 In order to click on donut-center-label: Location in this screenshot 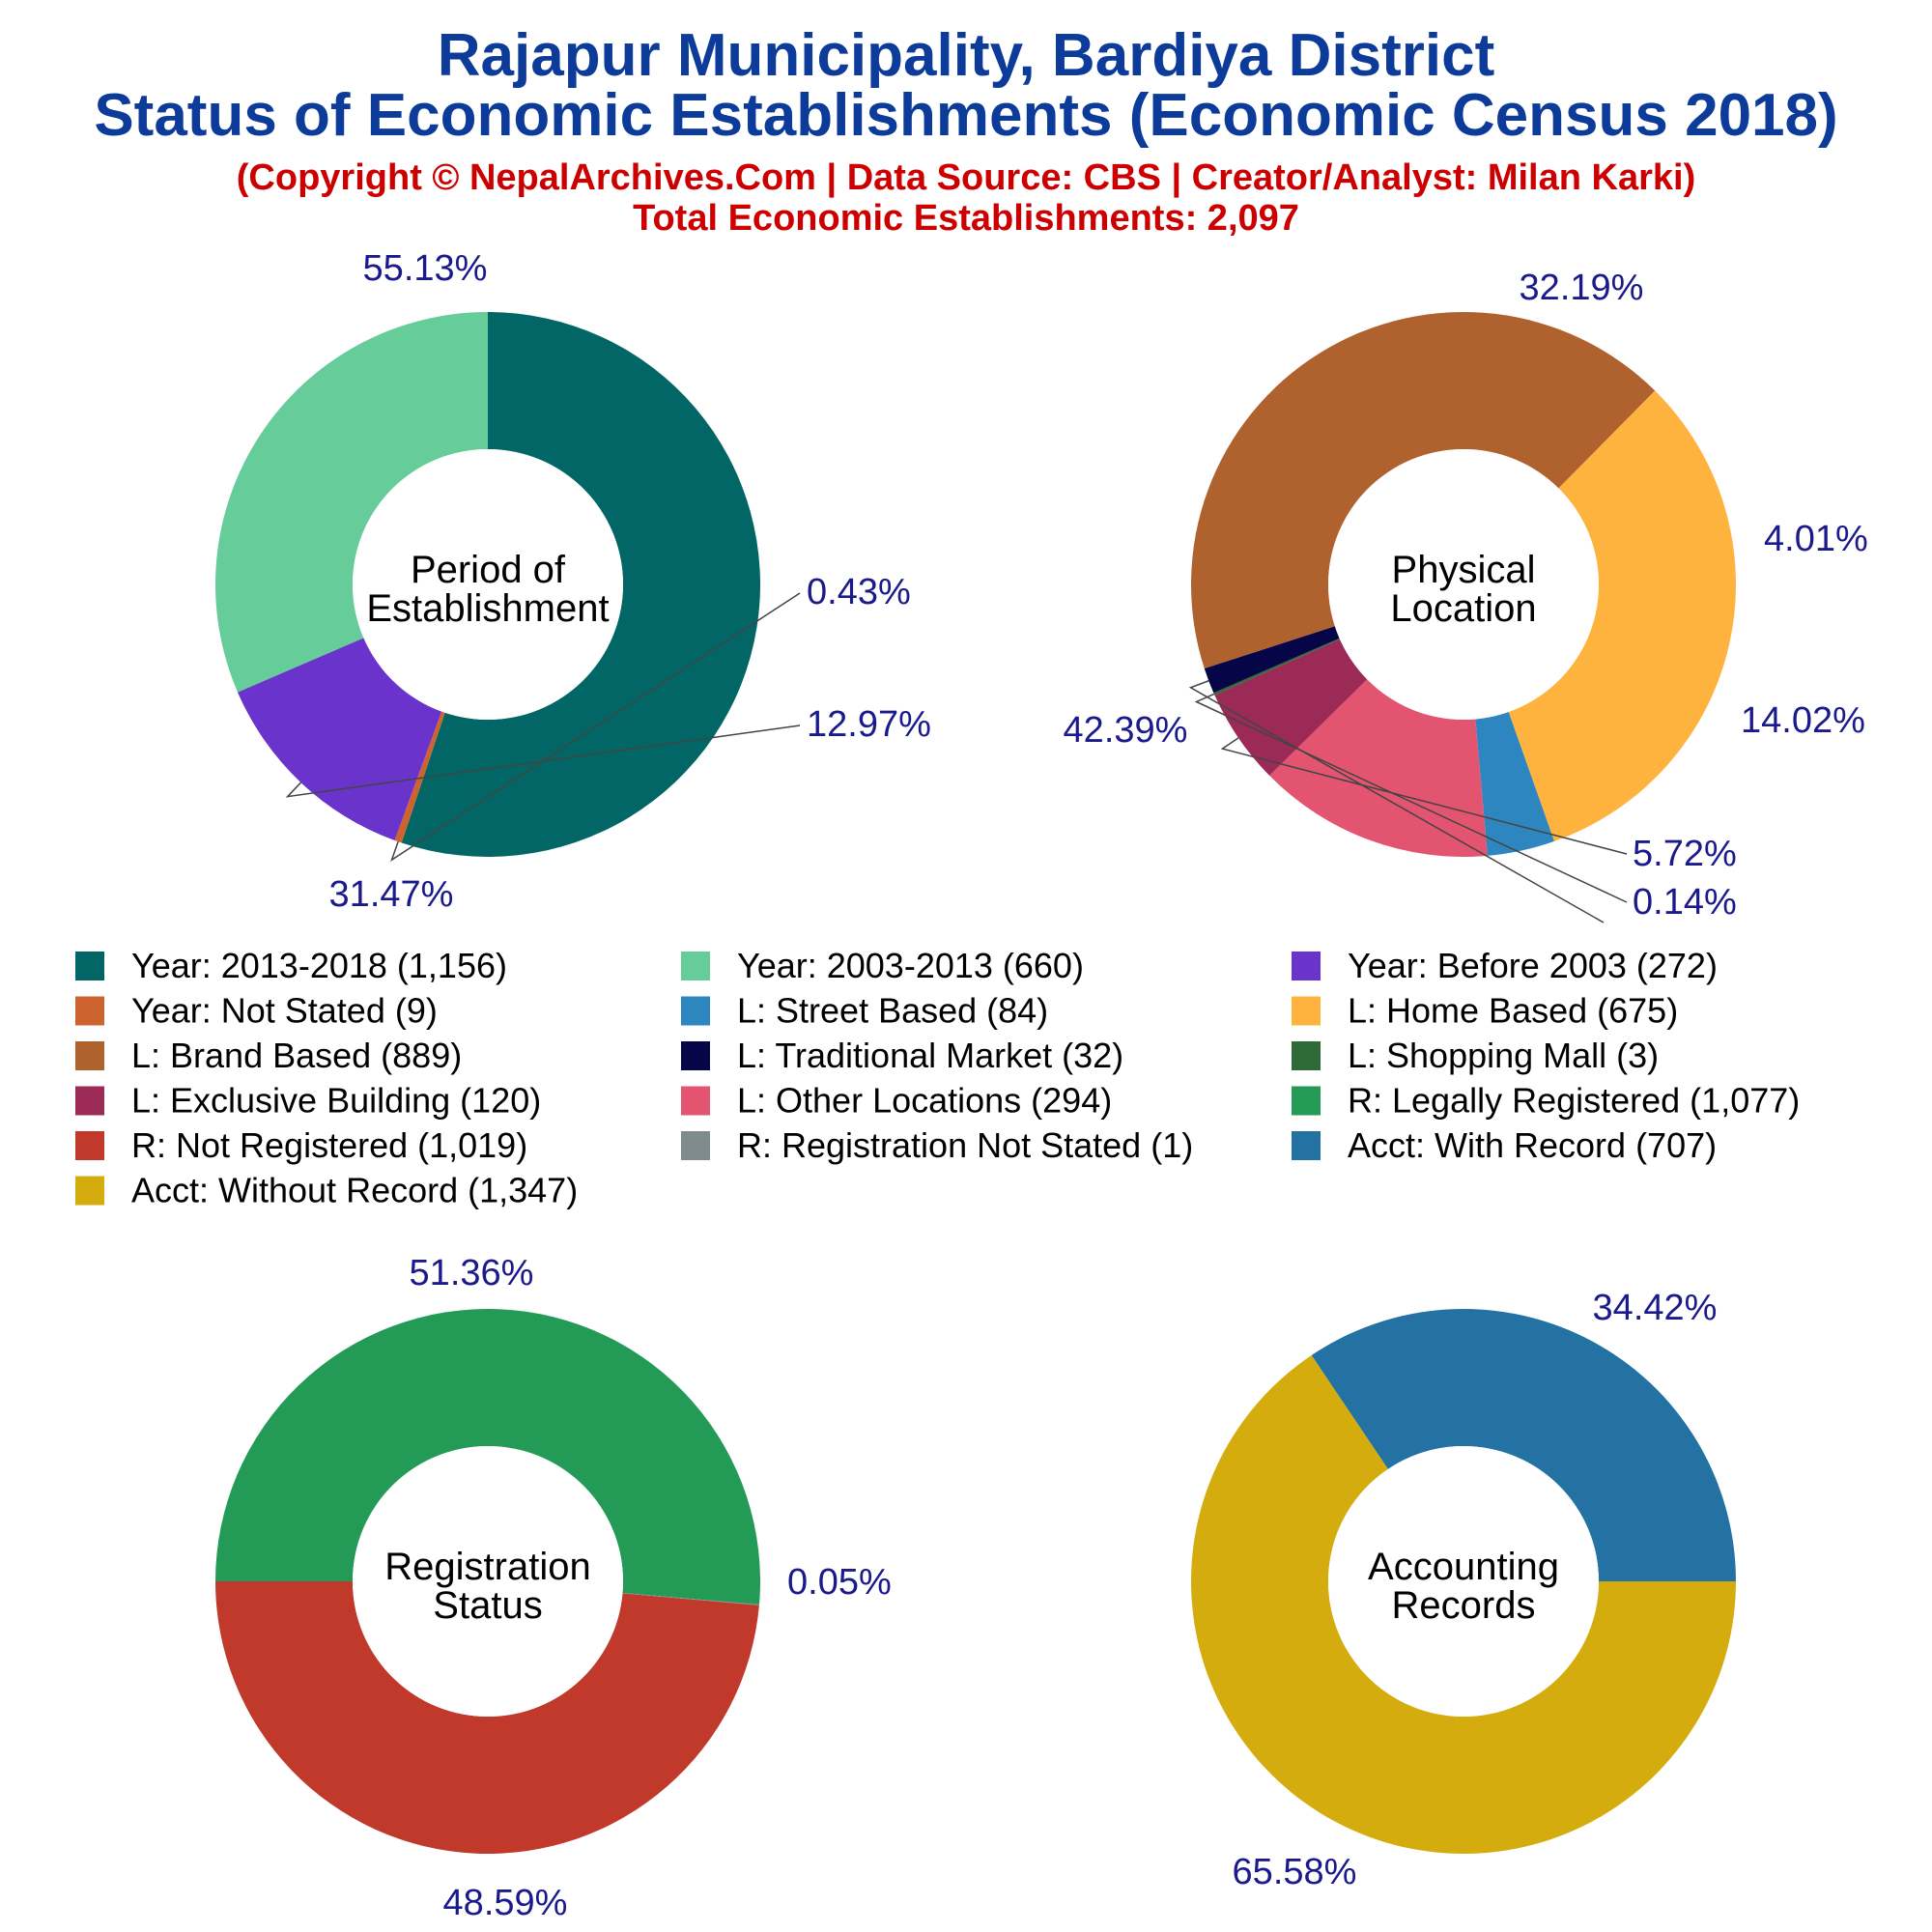, I will do `click(1463, 608)`.